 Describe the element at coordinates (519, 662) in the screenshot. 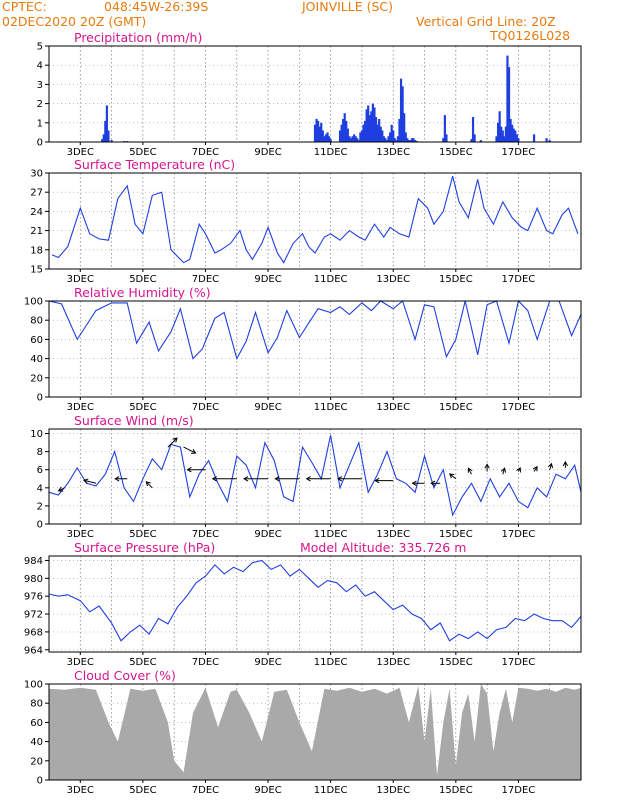

I see `press-xtick-label: 17DEC` at that location.